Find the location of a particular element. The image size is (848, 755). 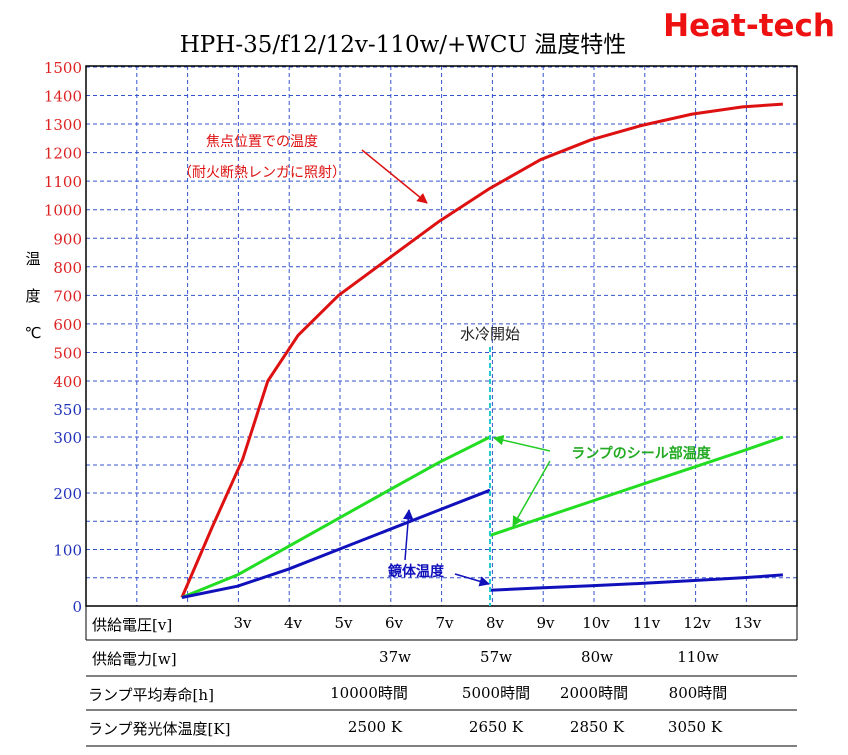

table-cell: 37w is located at coordinates (395, 657).